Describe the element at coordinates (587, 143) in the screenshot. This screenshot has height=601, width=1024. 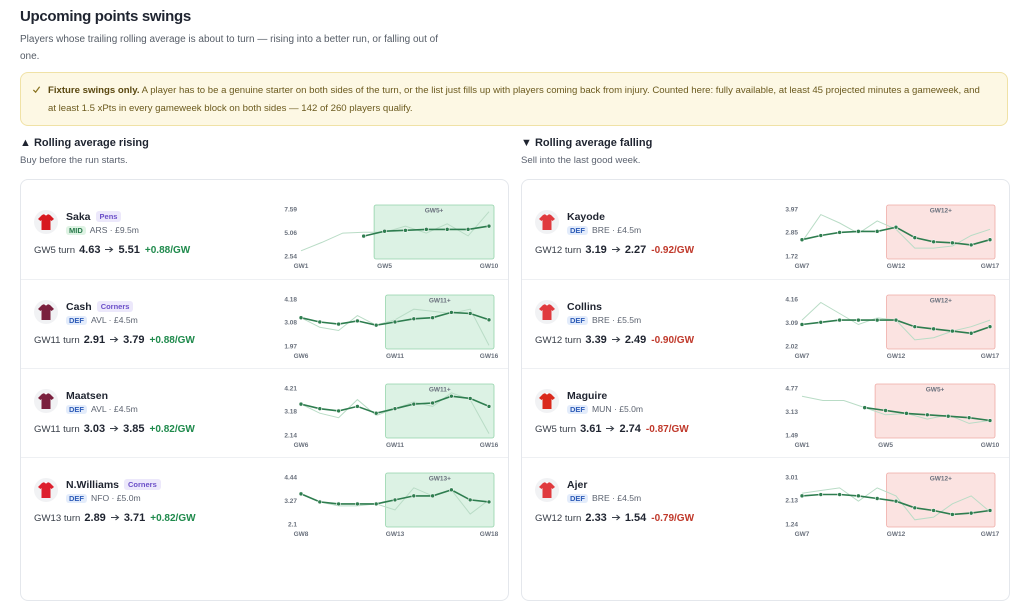
I see `column-title: ▼ Rolling average falling` at that location.